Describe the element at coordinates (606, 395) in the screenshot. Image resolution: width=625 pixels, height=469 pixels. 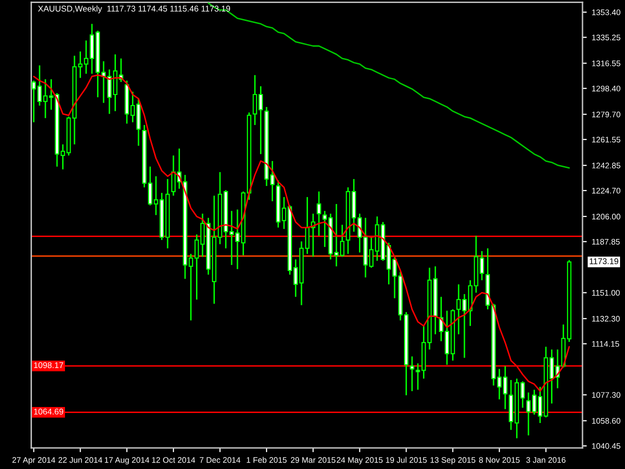
I see `y-tick-label: 1077.30` at that location.